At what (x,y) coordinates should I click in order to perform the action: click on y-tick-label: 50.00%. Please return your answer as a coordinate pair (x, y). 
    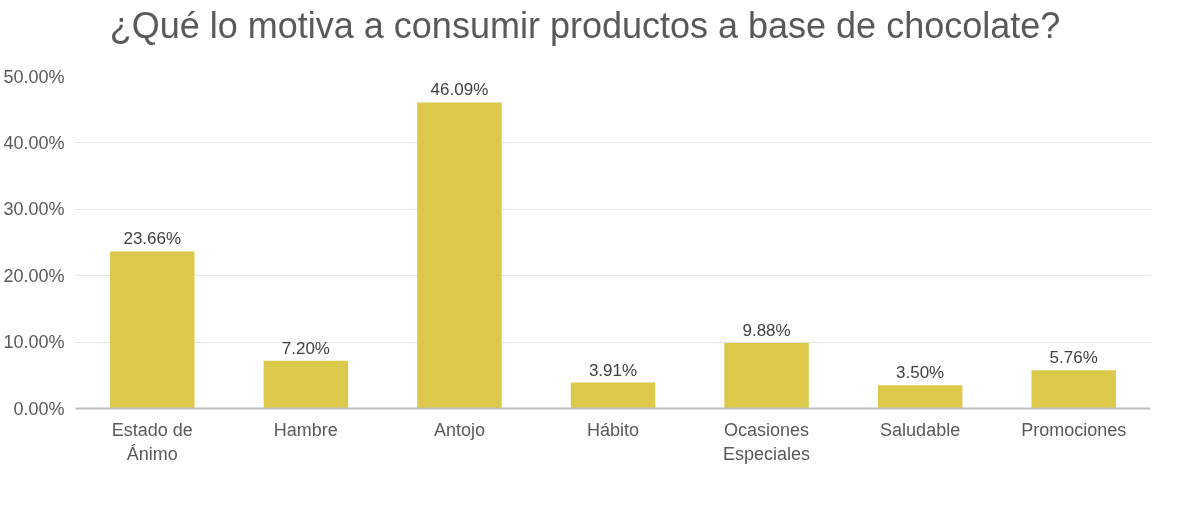
    Looking at the image, I should click on (34, 76).